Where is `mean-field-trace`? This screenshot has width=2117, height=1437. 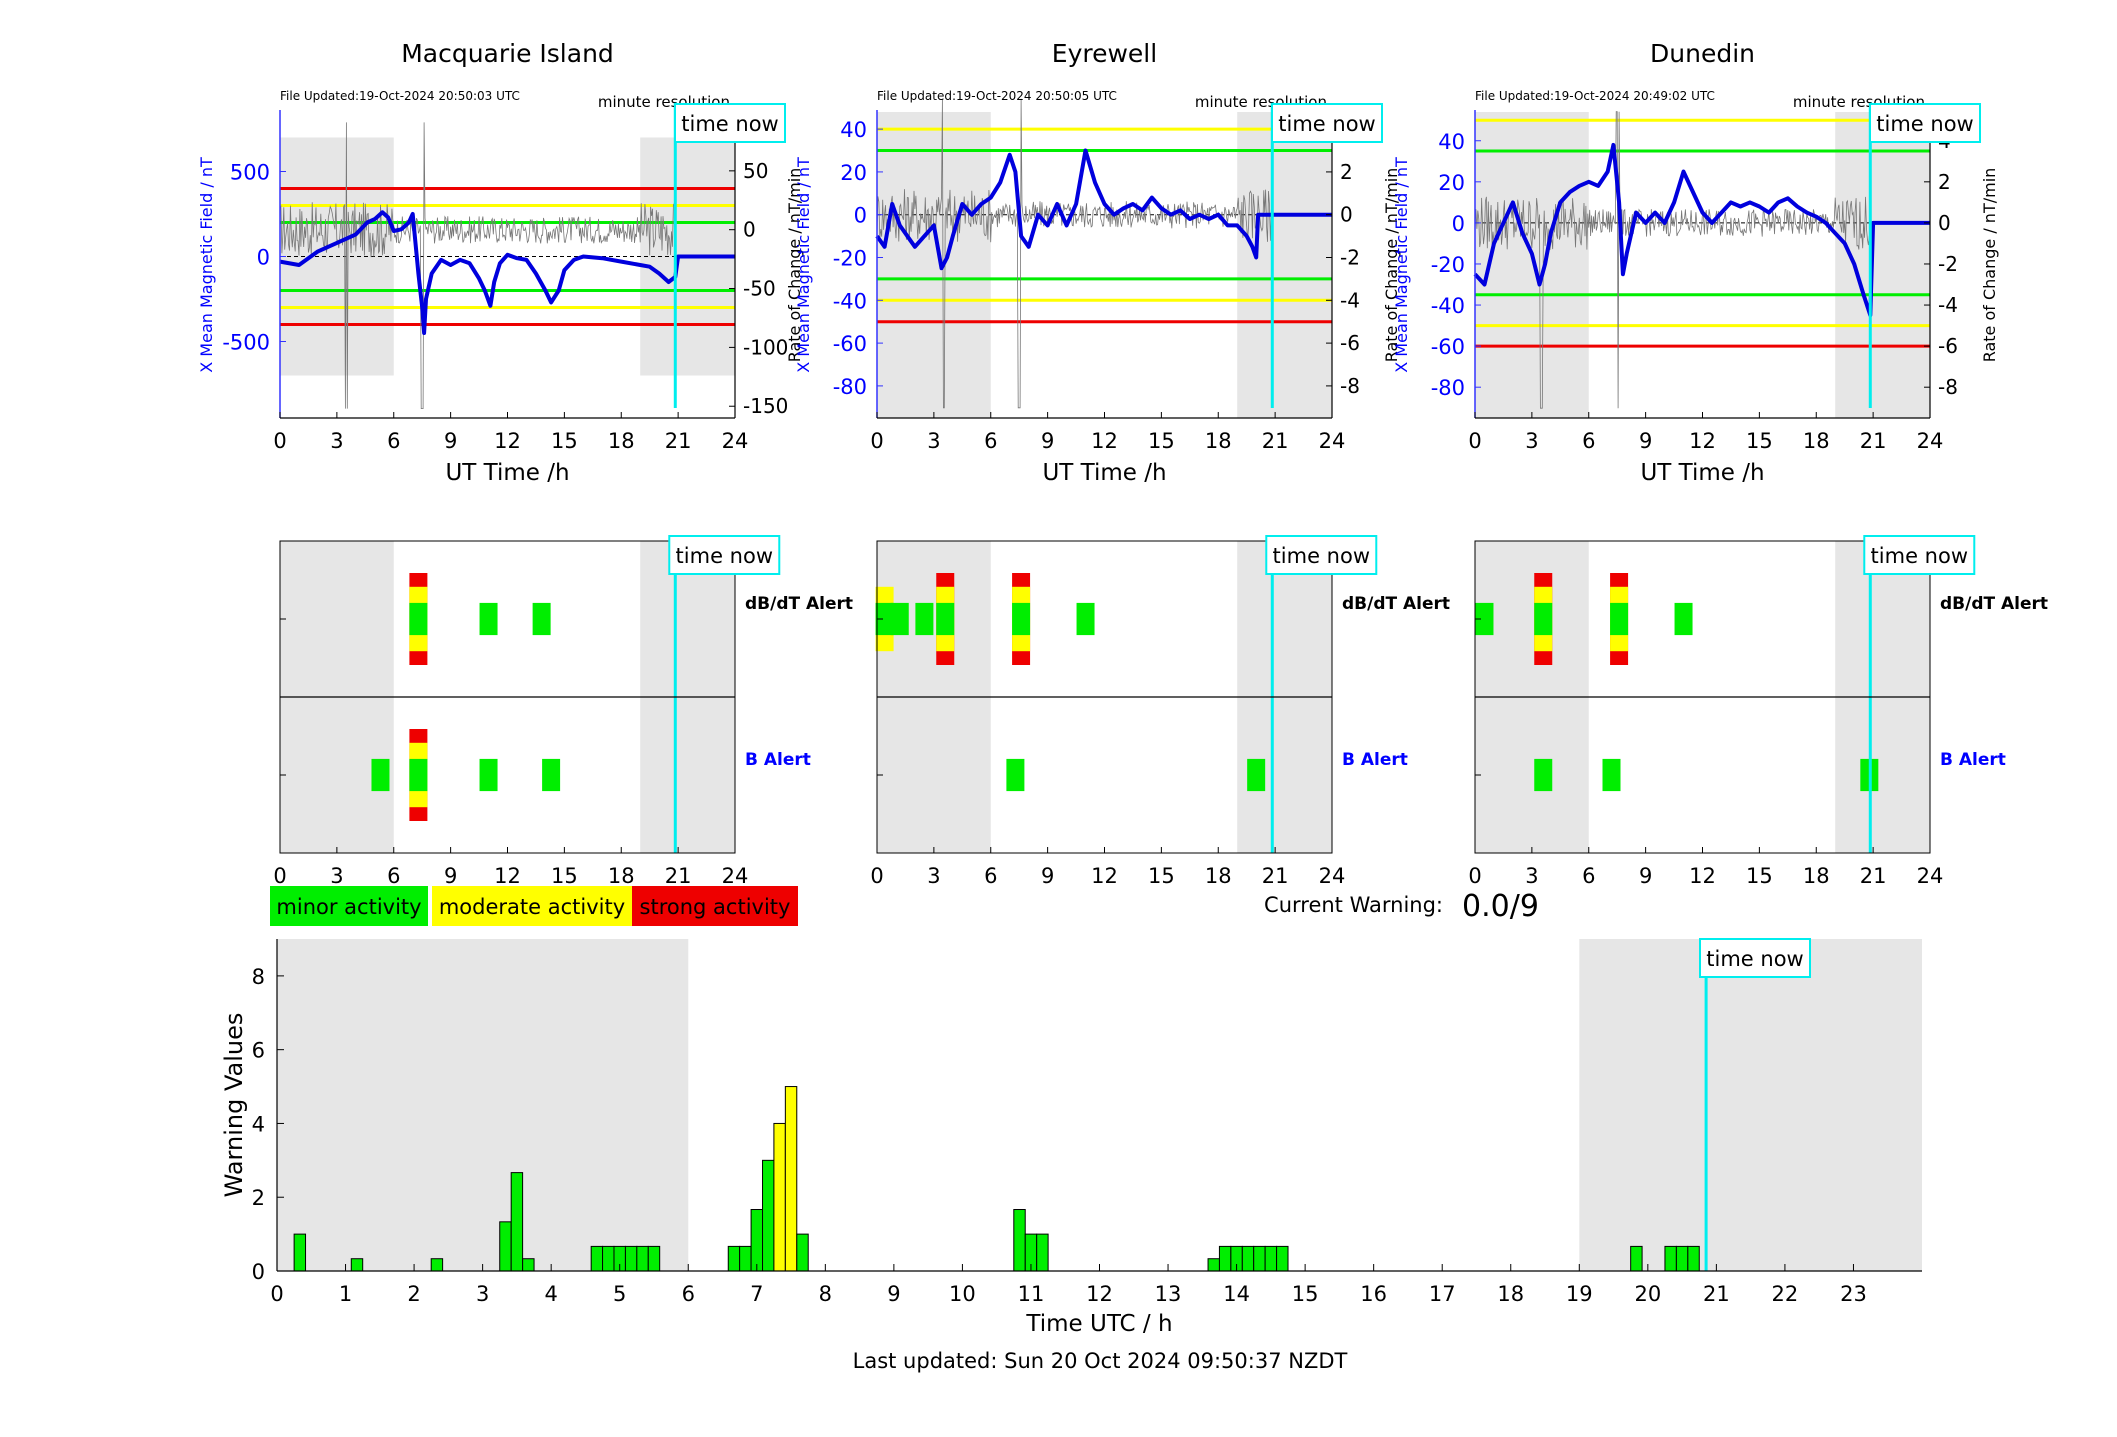
mean-field-trace is located at coordinates (1701, 230).